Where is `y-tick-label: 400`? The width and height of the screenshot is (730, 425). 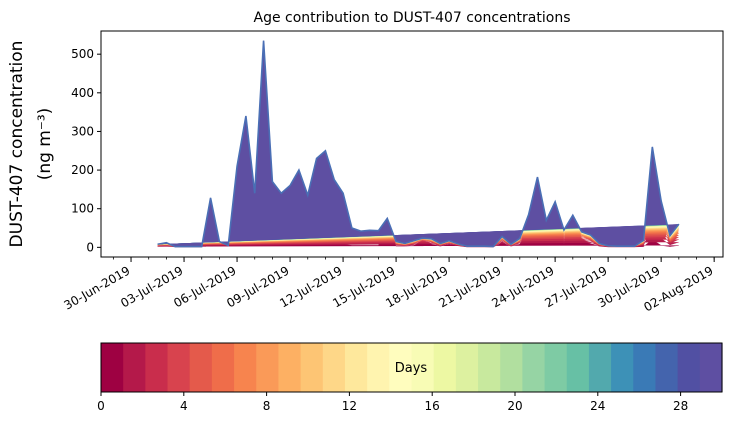 y-tick-label: 400 is located at coordinates (82, 93).